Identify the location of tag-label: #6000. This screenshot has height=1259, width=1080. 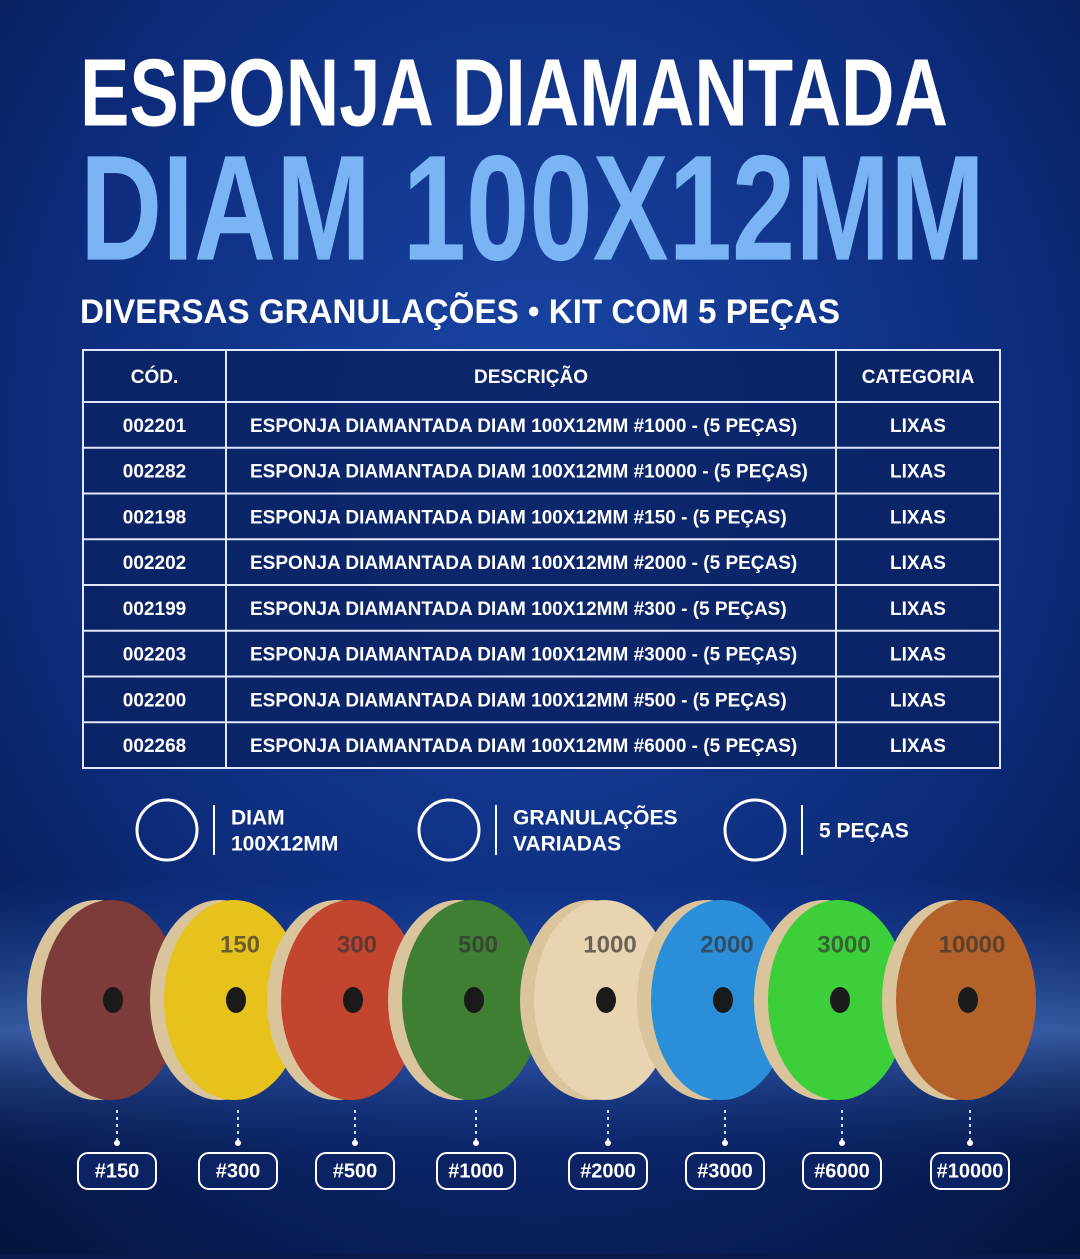
(842, 1171).